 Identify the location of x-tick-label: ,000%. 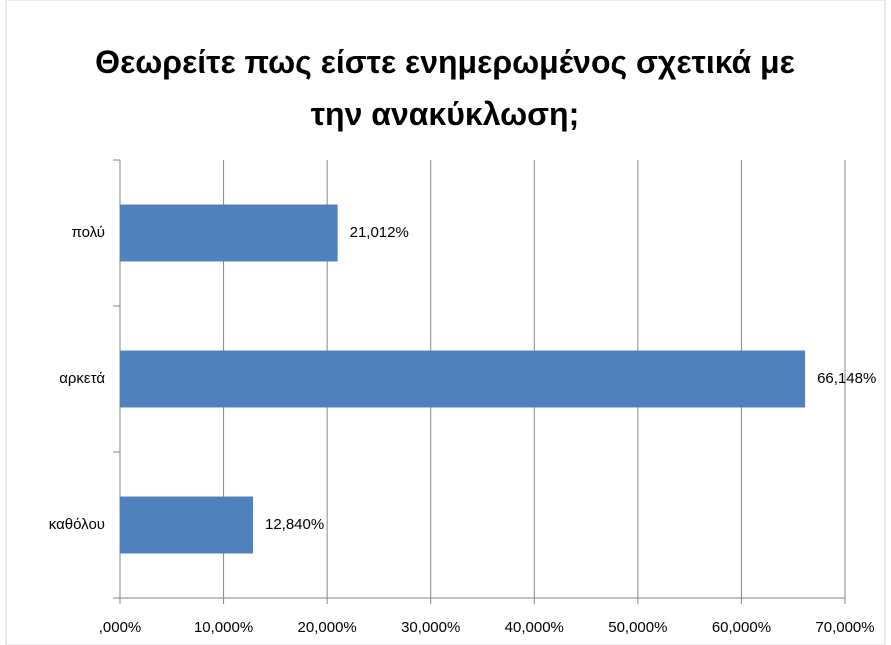
(120, 627).